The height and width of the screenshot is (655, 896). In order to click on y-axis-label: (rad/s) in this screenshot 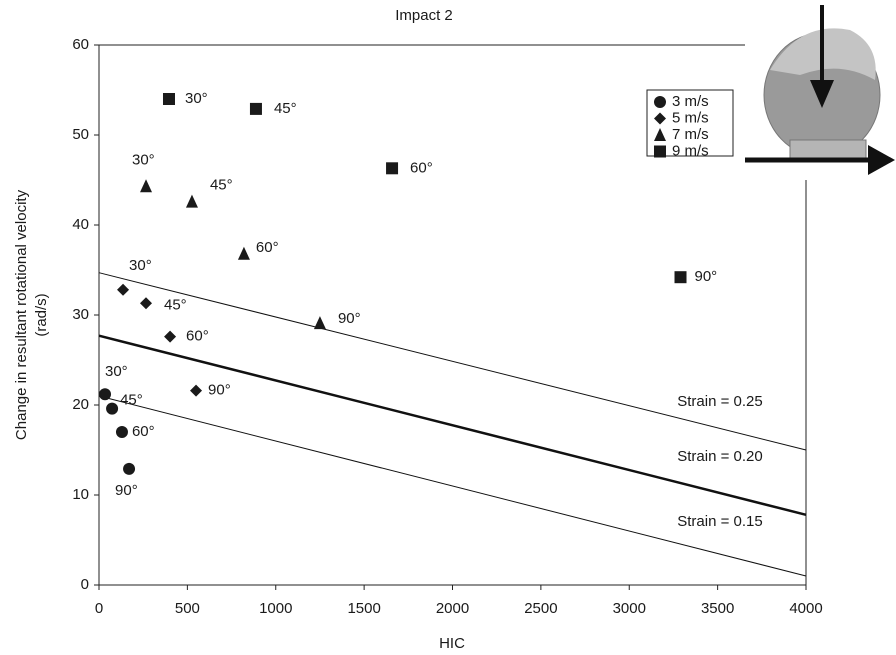, I will do `click(41, 314)`.